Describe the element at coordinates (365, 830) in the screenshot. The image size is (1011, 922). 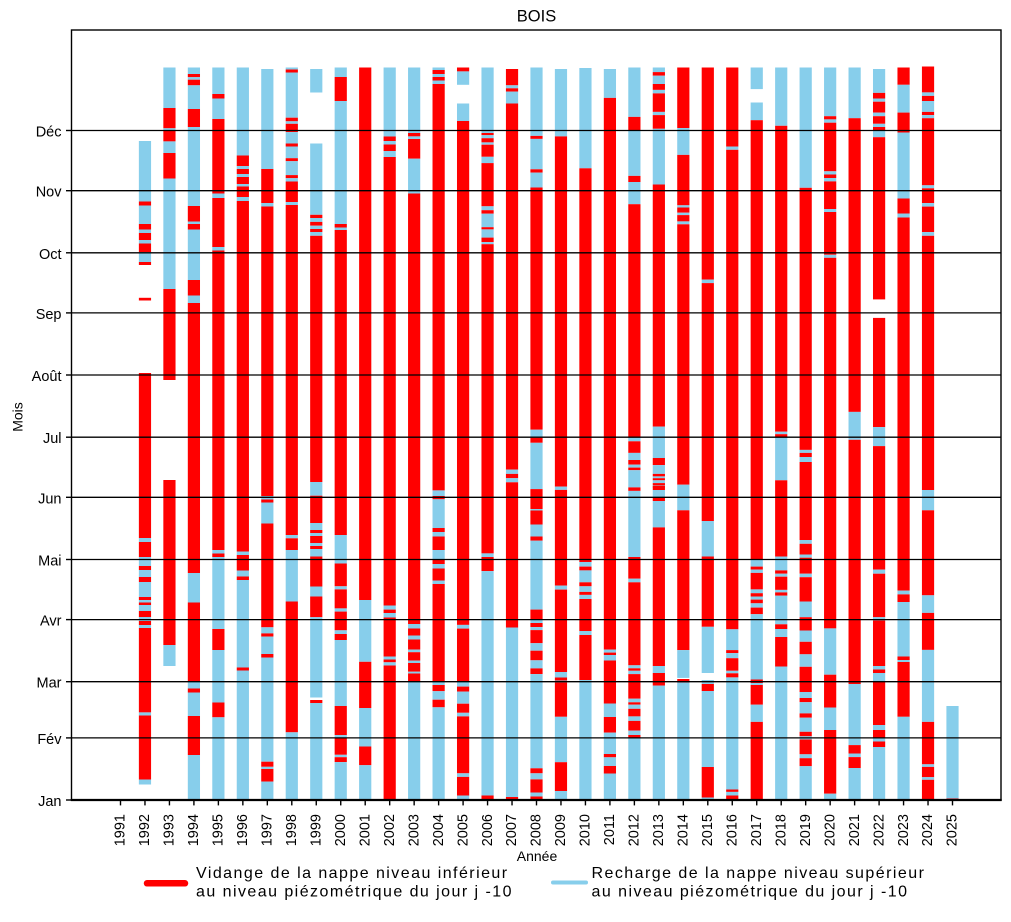
I see `svg-text: 2001` at that location.